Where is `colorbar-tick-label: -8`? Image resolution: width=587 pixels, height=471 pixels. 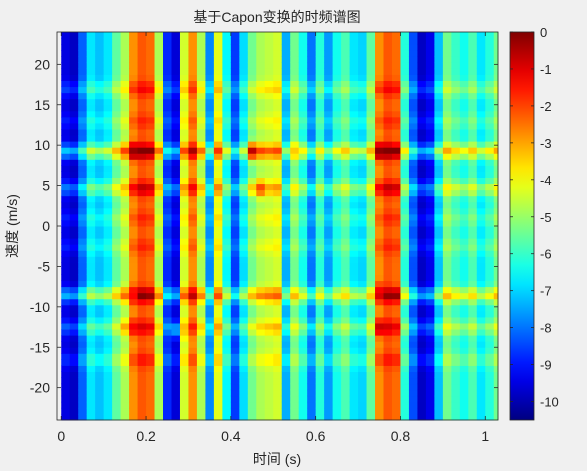 colorbar-tick-label: -8 is located at coordinates (546, 328).